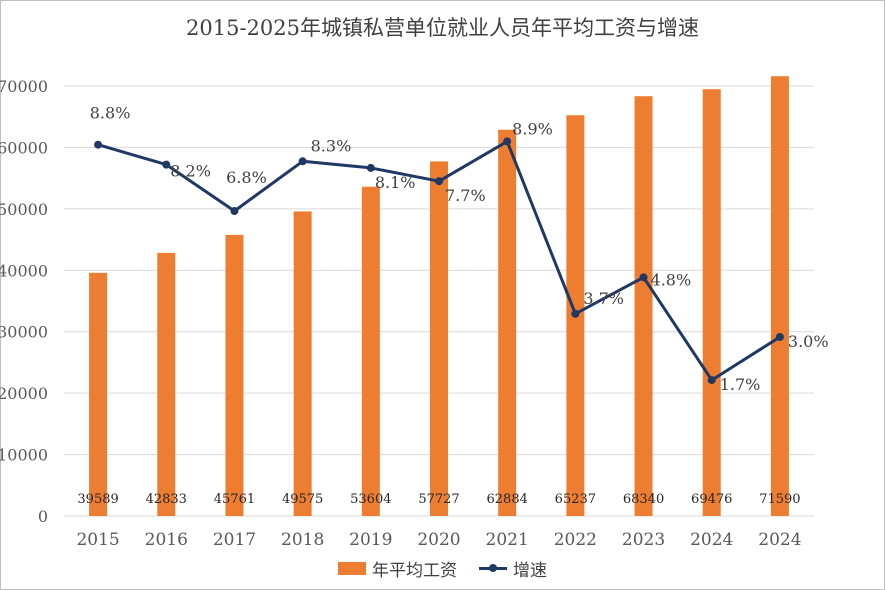  What do you see at coordinates (395, 182) in the screenshot?
I see `growth-data-label: 8.1%` at bounding box center [395, 182].